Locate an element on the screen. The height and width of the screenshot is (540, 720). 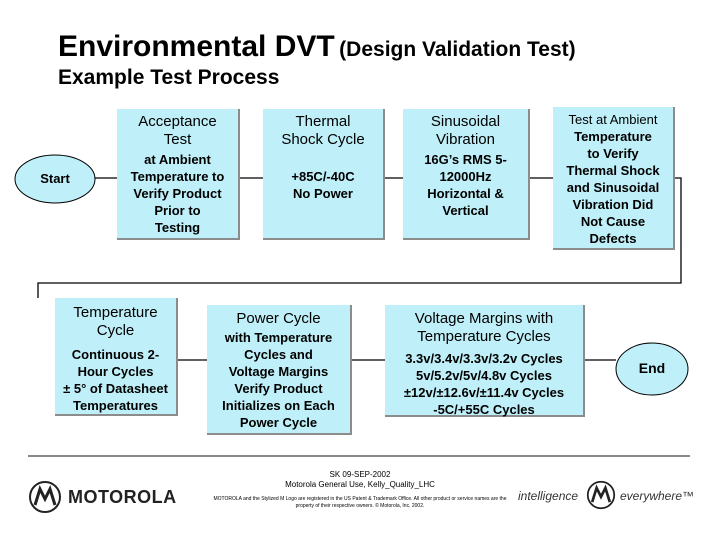
step-heading: Temperature is located at coordinates (115, 312).